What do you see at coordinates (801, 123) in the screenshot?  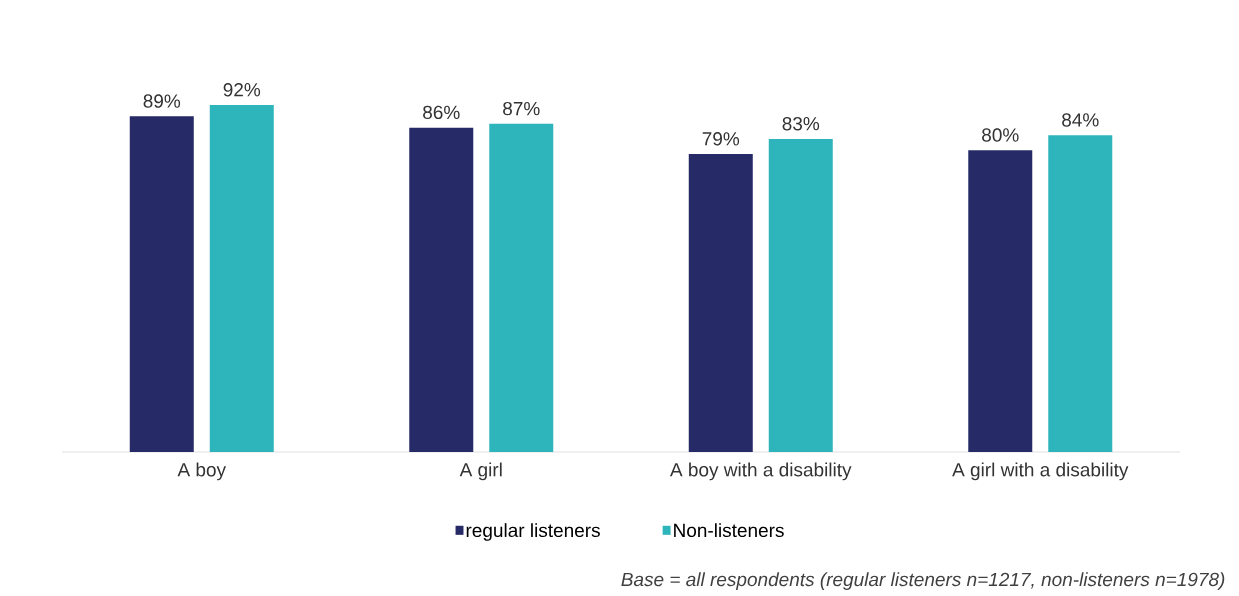 I see `data-label: 83%` at bounding box center [801, 123].